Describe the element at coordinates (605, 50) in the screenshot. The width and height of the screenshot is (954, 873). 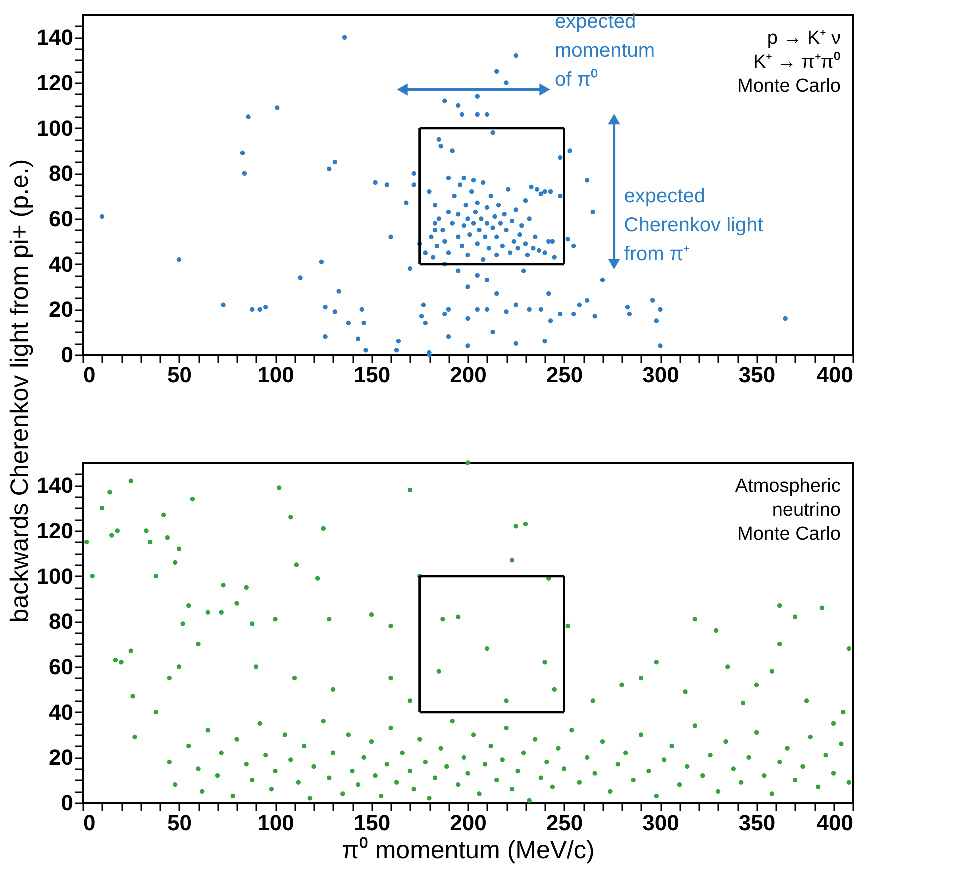
I see `annotation: expected momentum of π⁰` at that location.